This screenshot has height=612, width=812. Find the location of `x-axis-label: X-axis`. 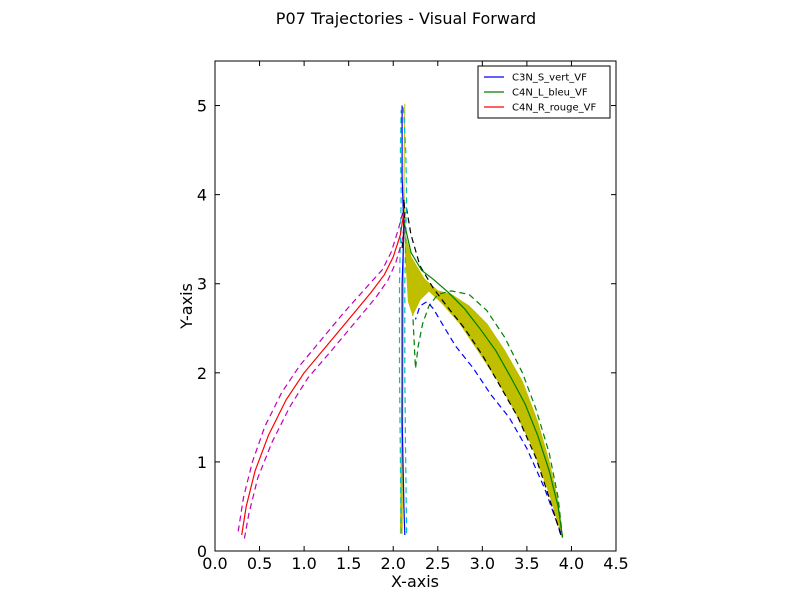

x-axis-label: X-axis is located at coordinates (415, 581).